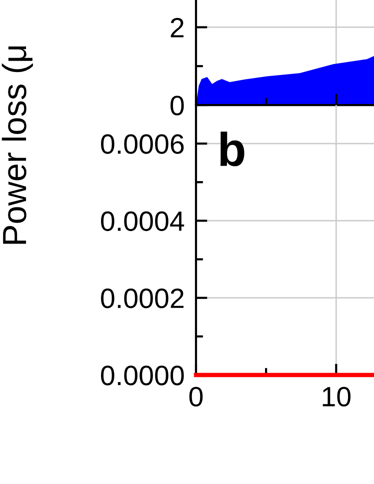 The width and height of the screenshot is (374, 484). I want to click on annotation: b, so click(232, 149).